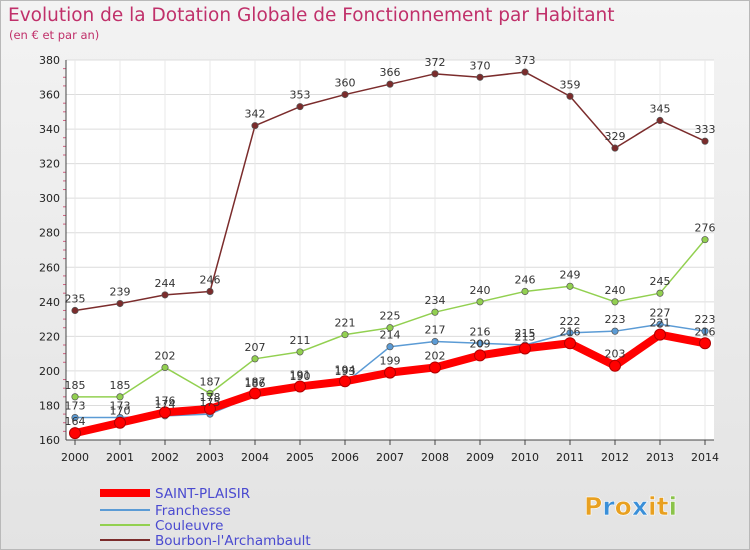 The width and height of the screenshot is (750, 550). What do you see at coordinates (673, 506) in the screenshot?
I see `logo-letter: i` at bounding box center [673, 506].